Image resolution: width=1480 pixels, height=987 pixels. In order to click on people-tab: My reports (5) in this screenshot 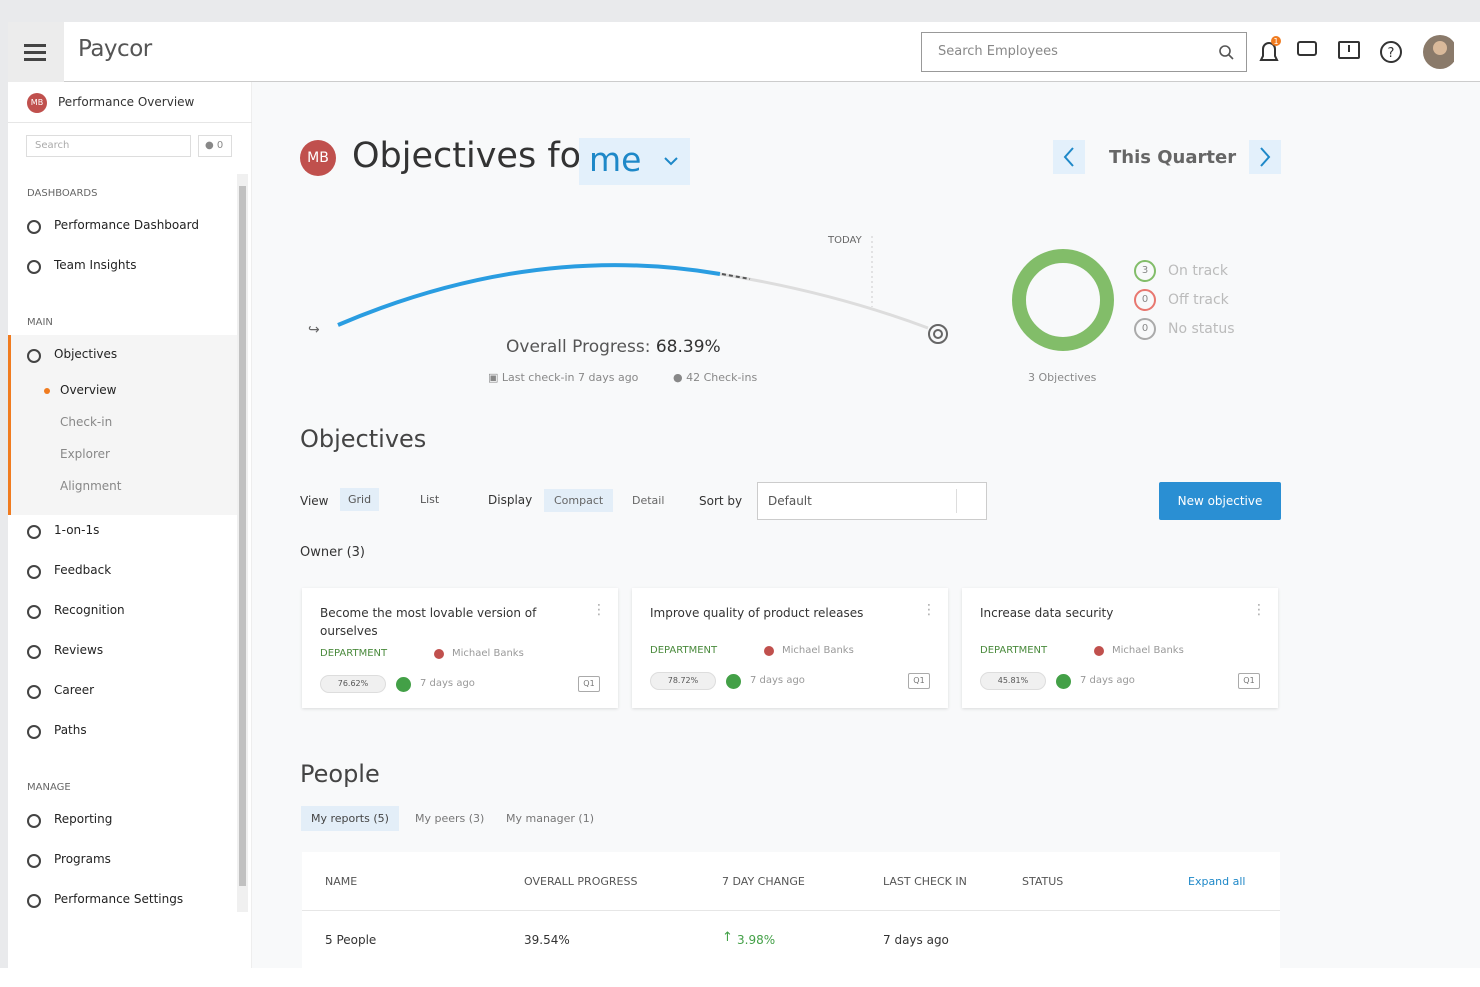, I will do `click(350, 818)`.